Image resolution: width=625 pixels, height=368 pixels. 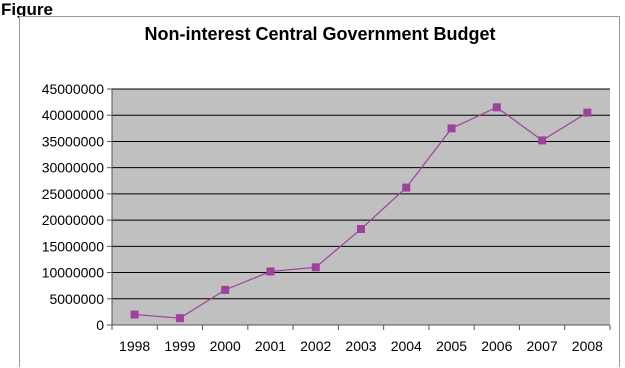 I want to click on y-tick-label: 0, so click(x=100, y=325).